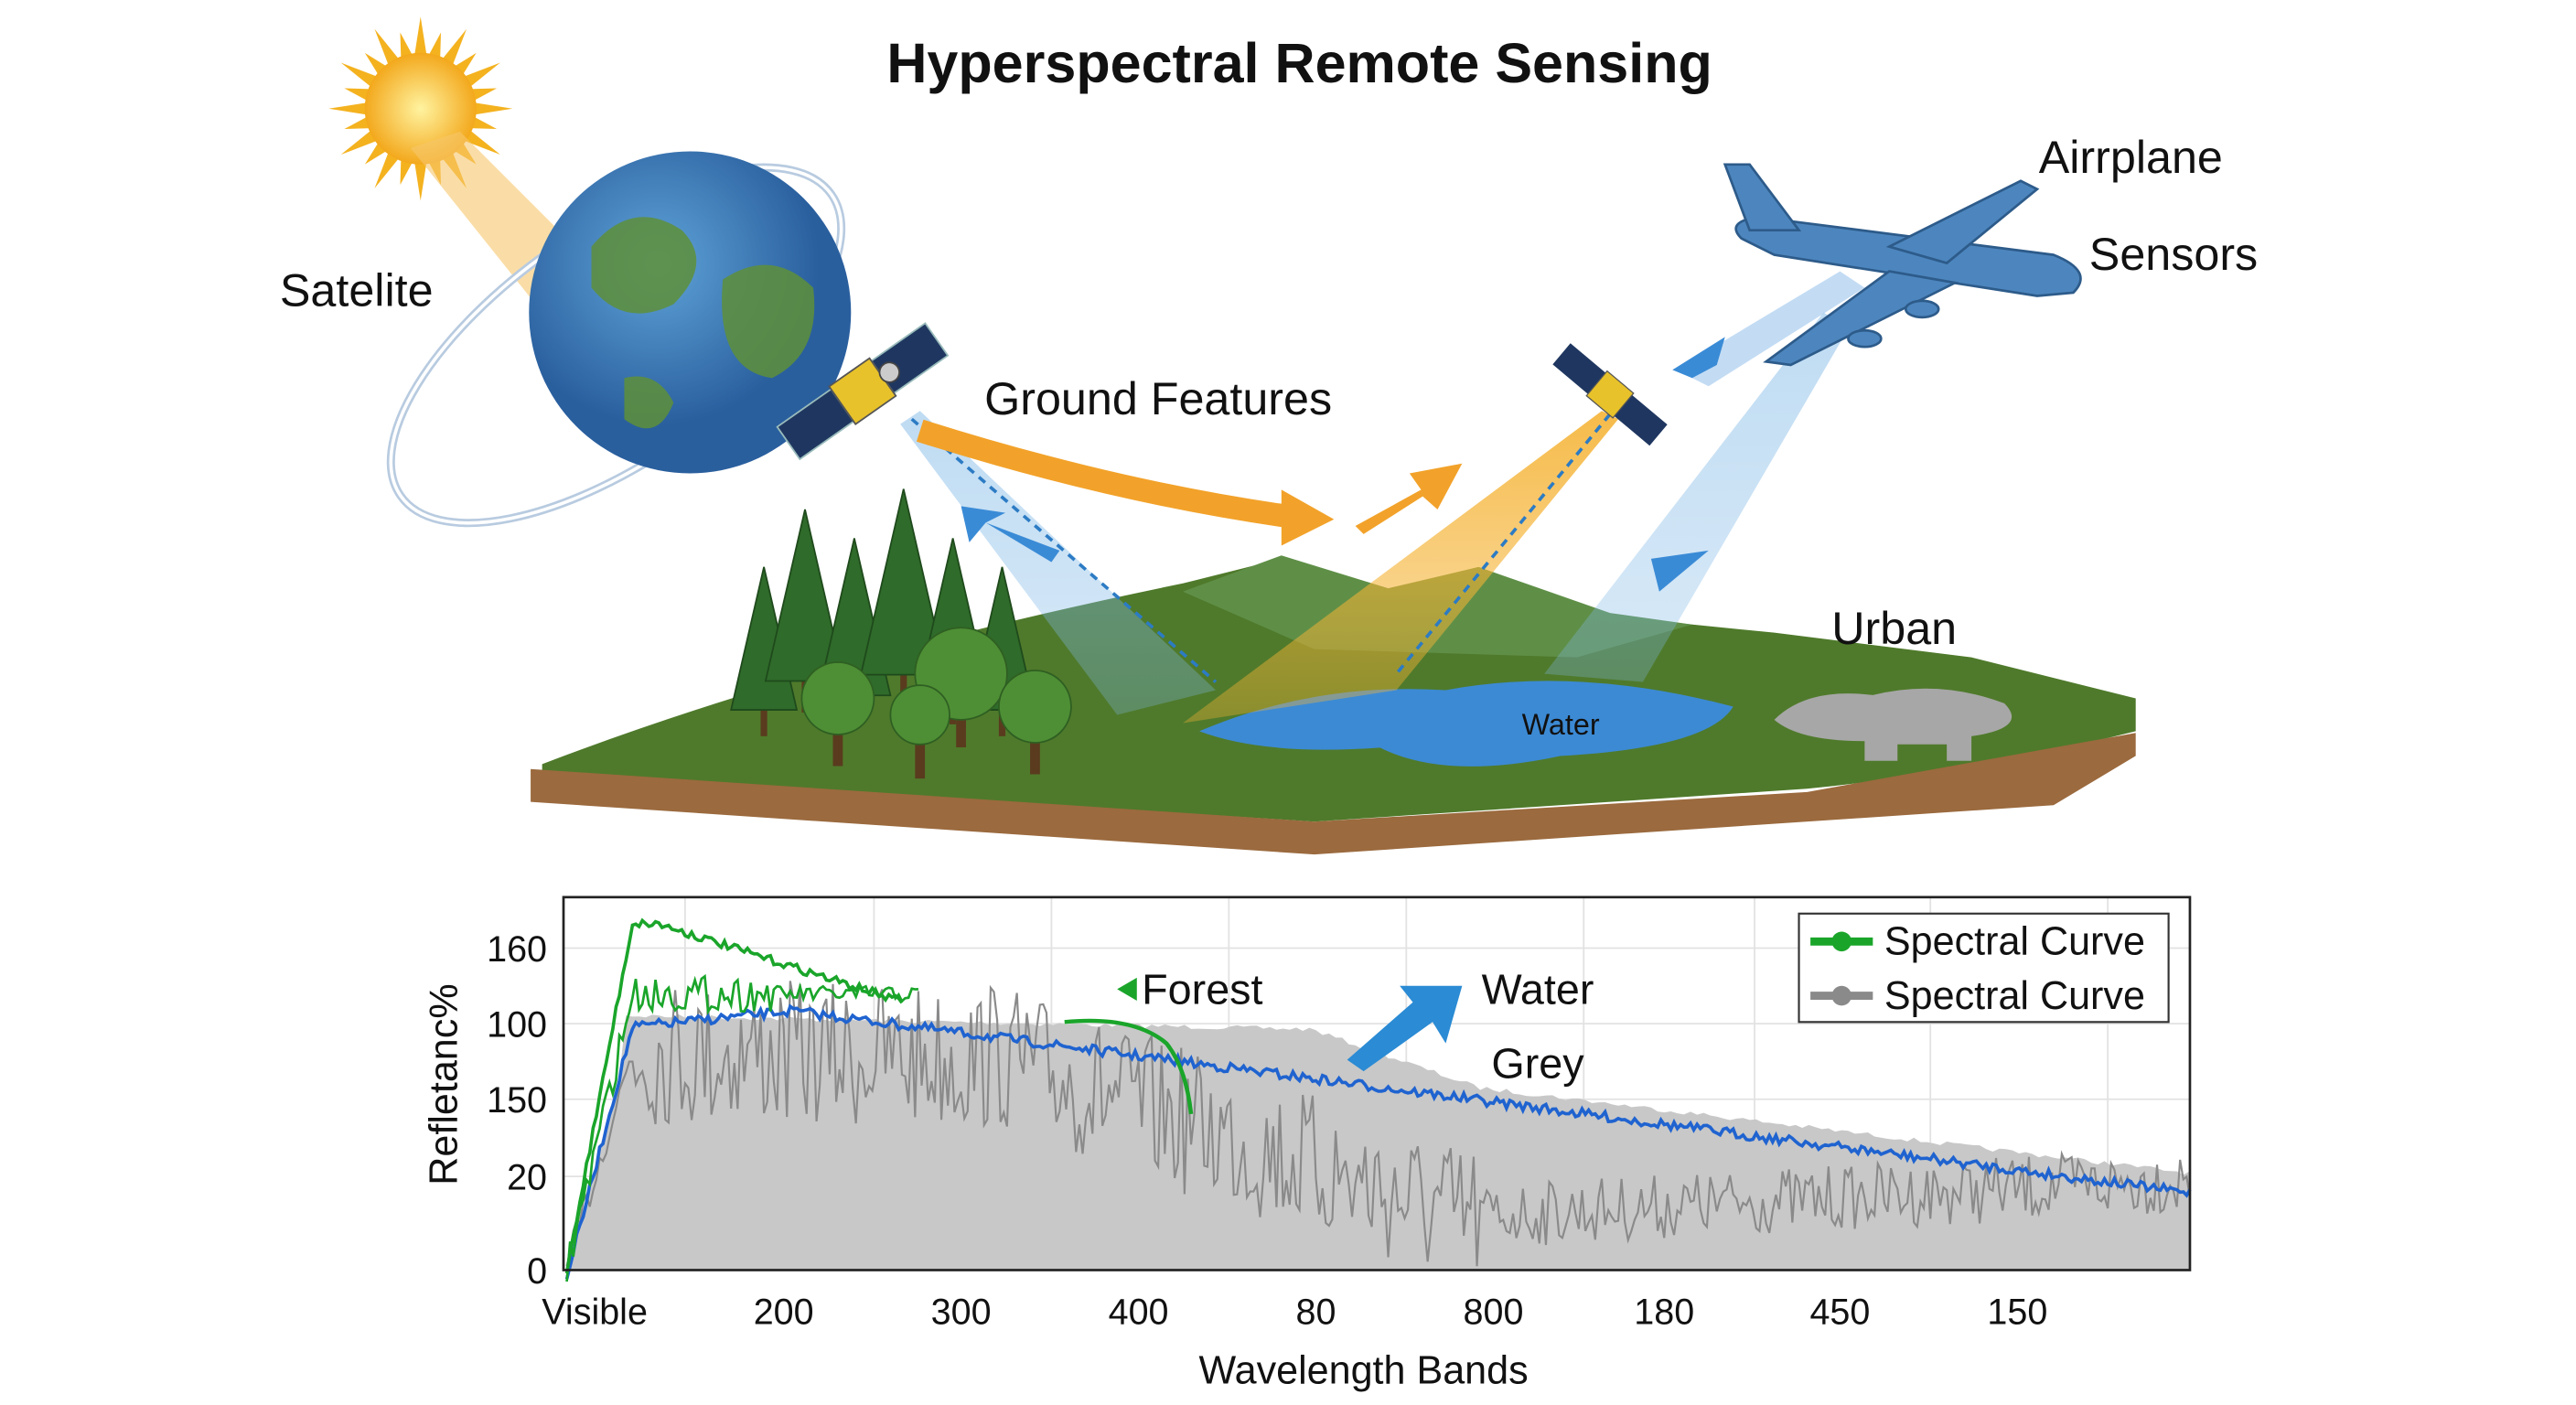 Image resolution: width=2576 pixels, height=1405 pixels. What do you see at coordinates (537, 1271) in the screenshot?
I see `y-tick-label: 0` at bounding box center [537, 1271].